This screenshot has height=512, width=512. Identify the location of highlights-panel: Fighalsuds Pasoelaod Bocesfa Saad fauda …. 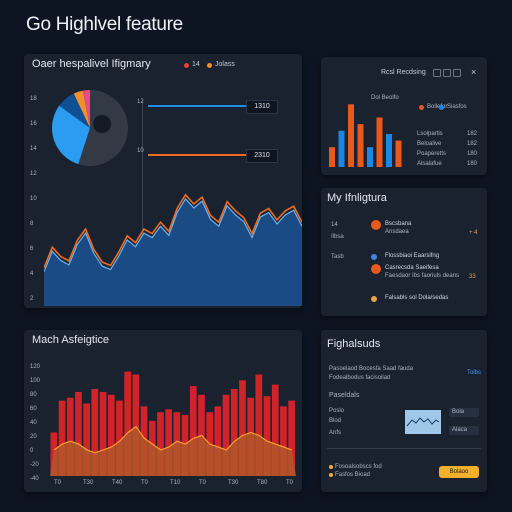
(404, 411).